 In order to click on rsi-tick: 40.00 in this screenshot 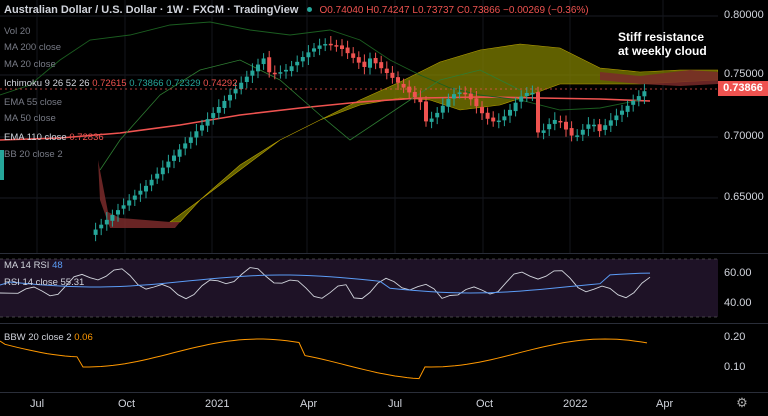, I will do `click(738, 303)`.